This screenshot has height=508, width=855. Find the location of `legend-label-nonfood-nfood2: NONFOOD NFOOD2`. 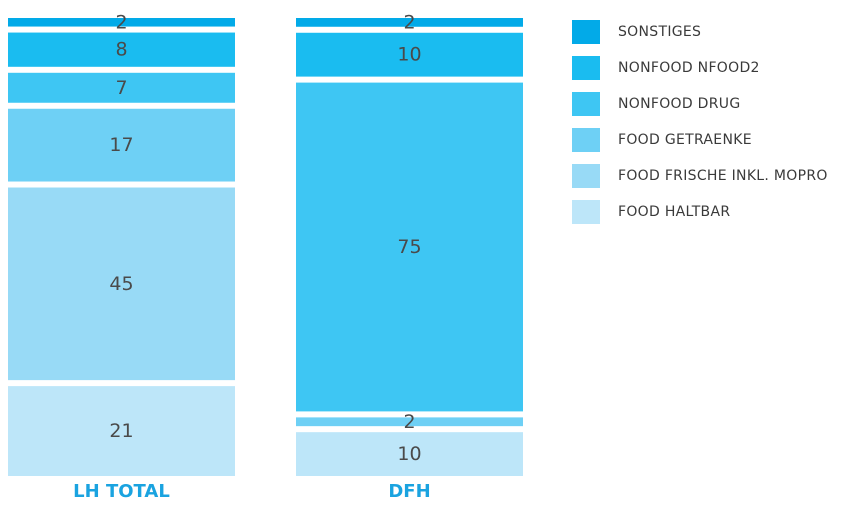

legend-label-nonfood-nfood2: NONFOOD NFOOD2 is located at coordinates (689, 68).